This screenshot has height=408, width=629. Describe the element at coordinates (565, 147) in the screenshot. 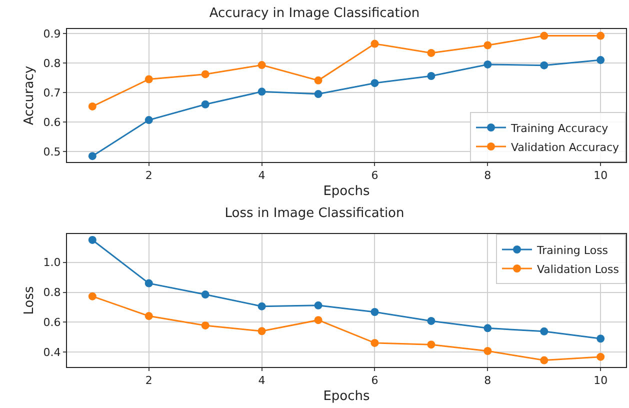

I see `legend-label: Validation Accuracy` at that location.